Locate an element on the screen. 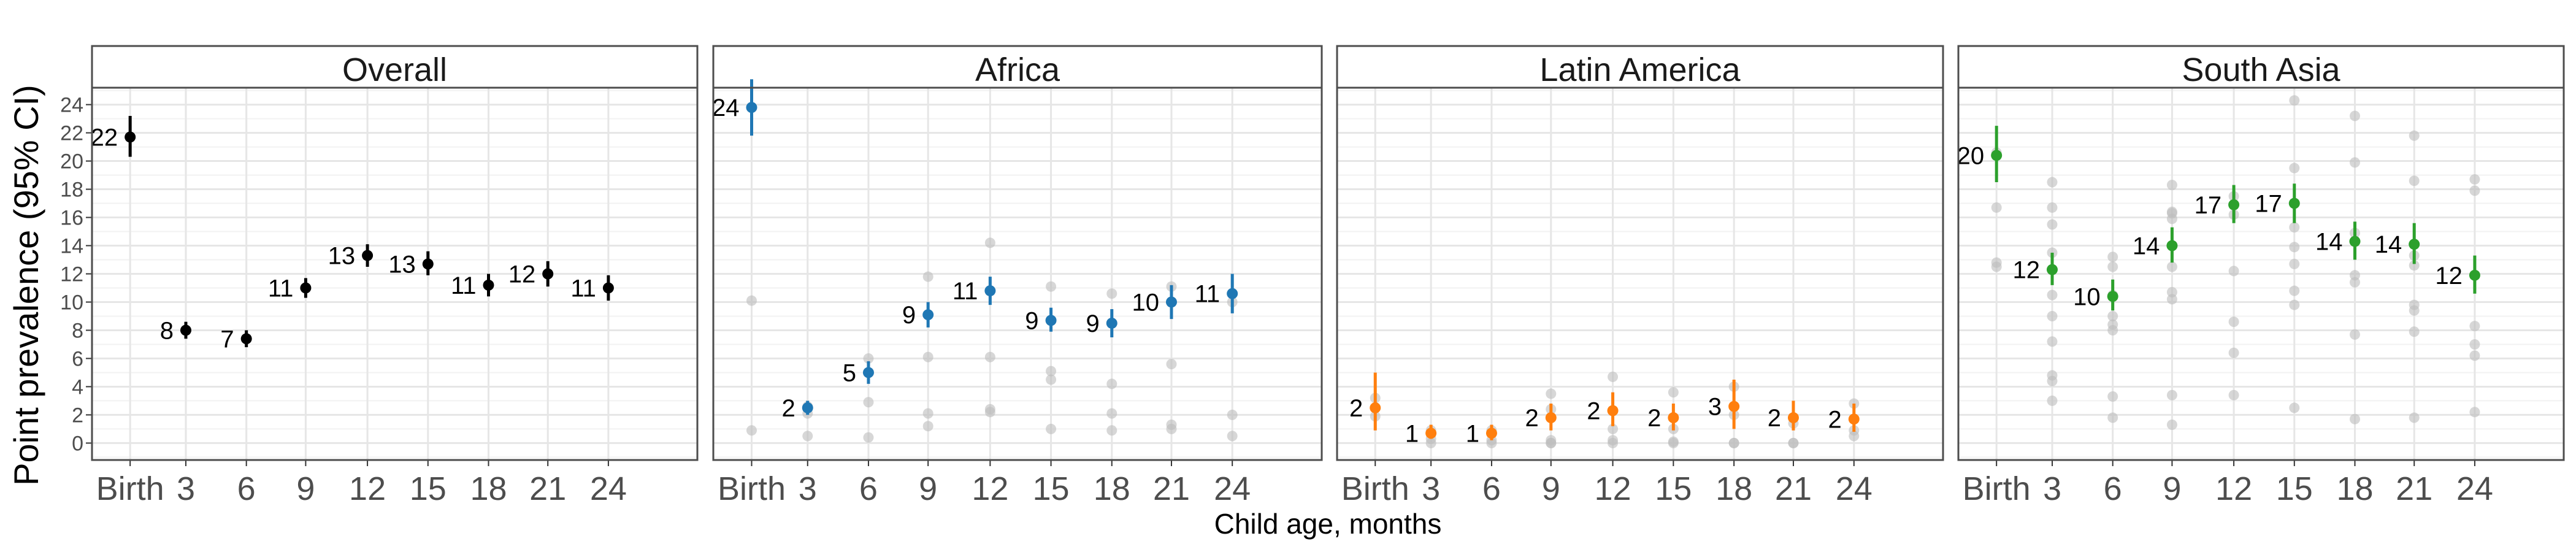 This screenshot has width=2576, height=552. data-label: 8 is located at coordinates (167, 330).